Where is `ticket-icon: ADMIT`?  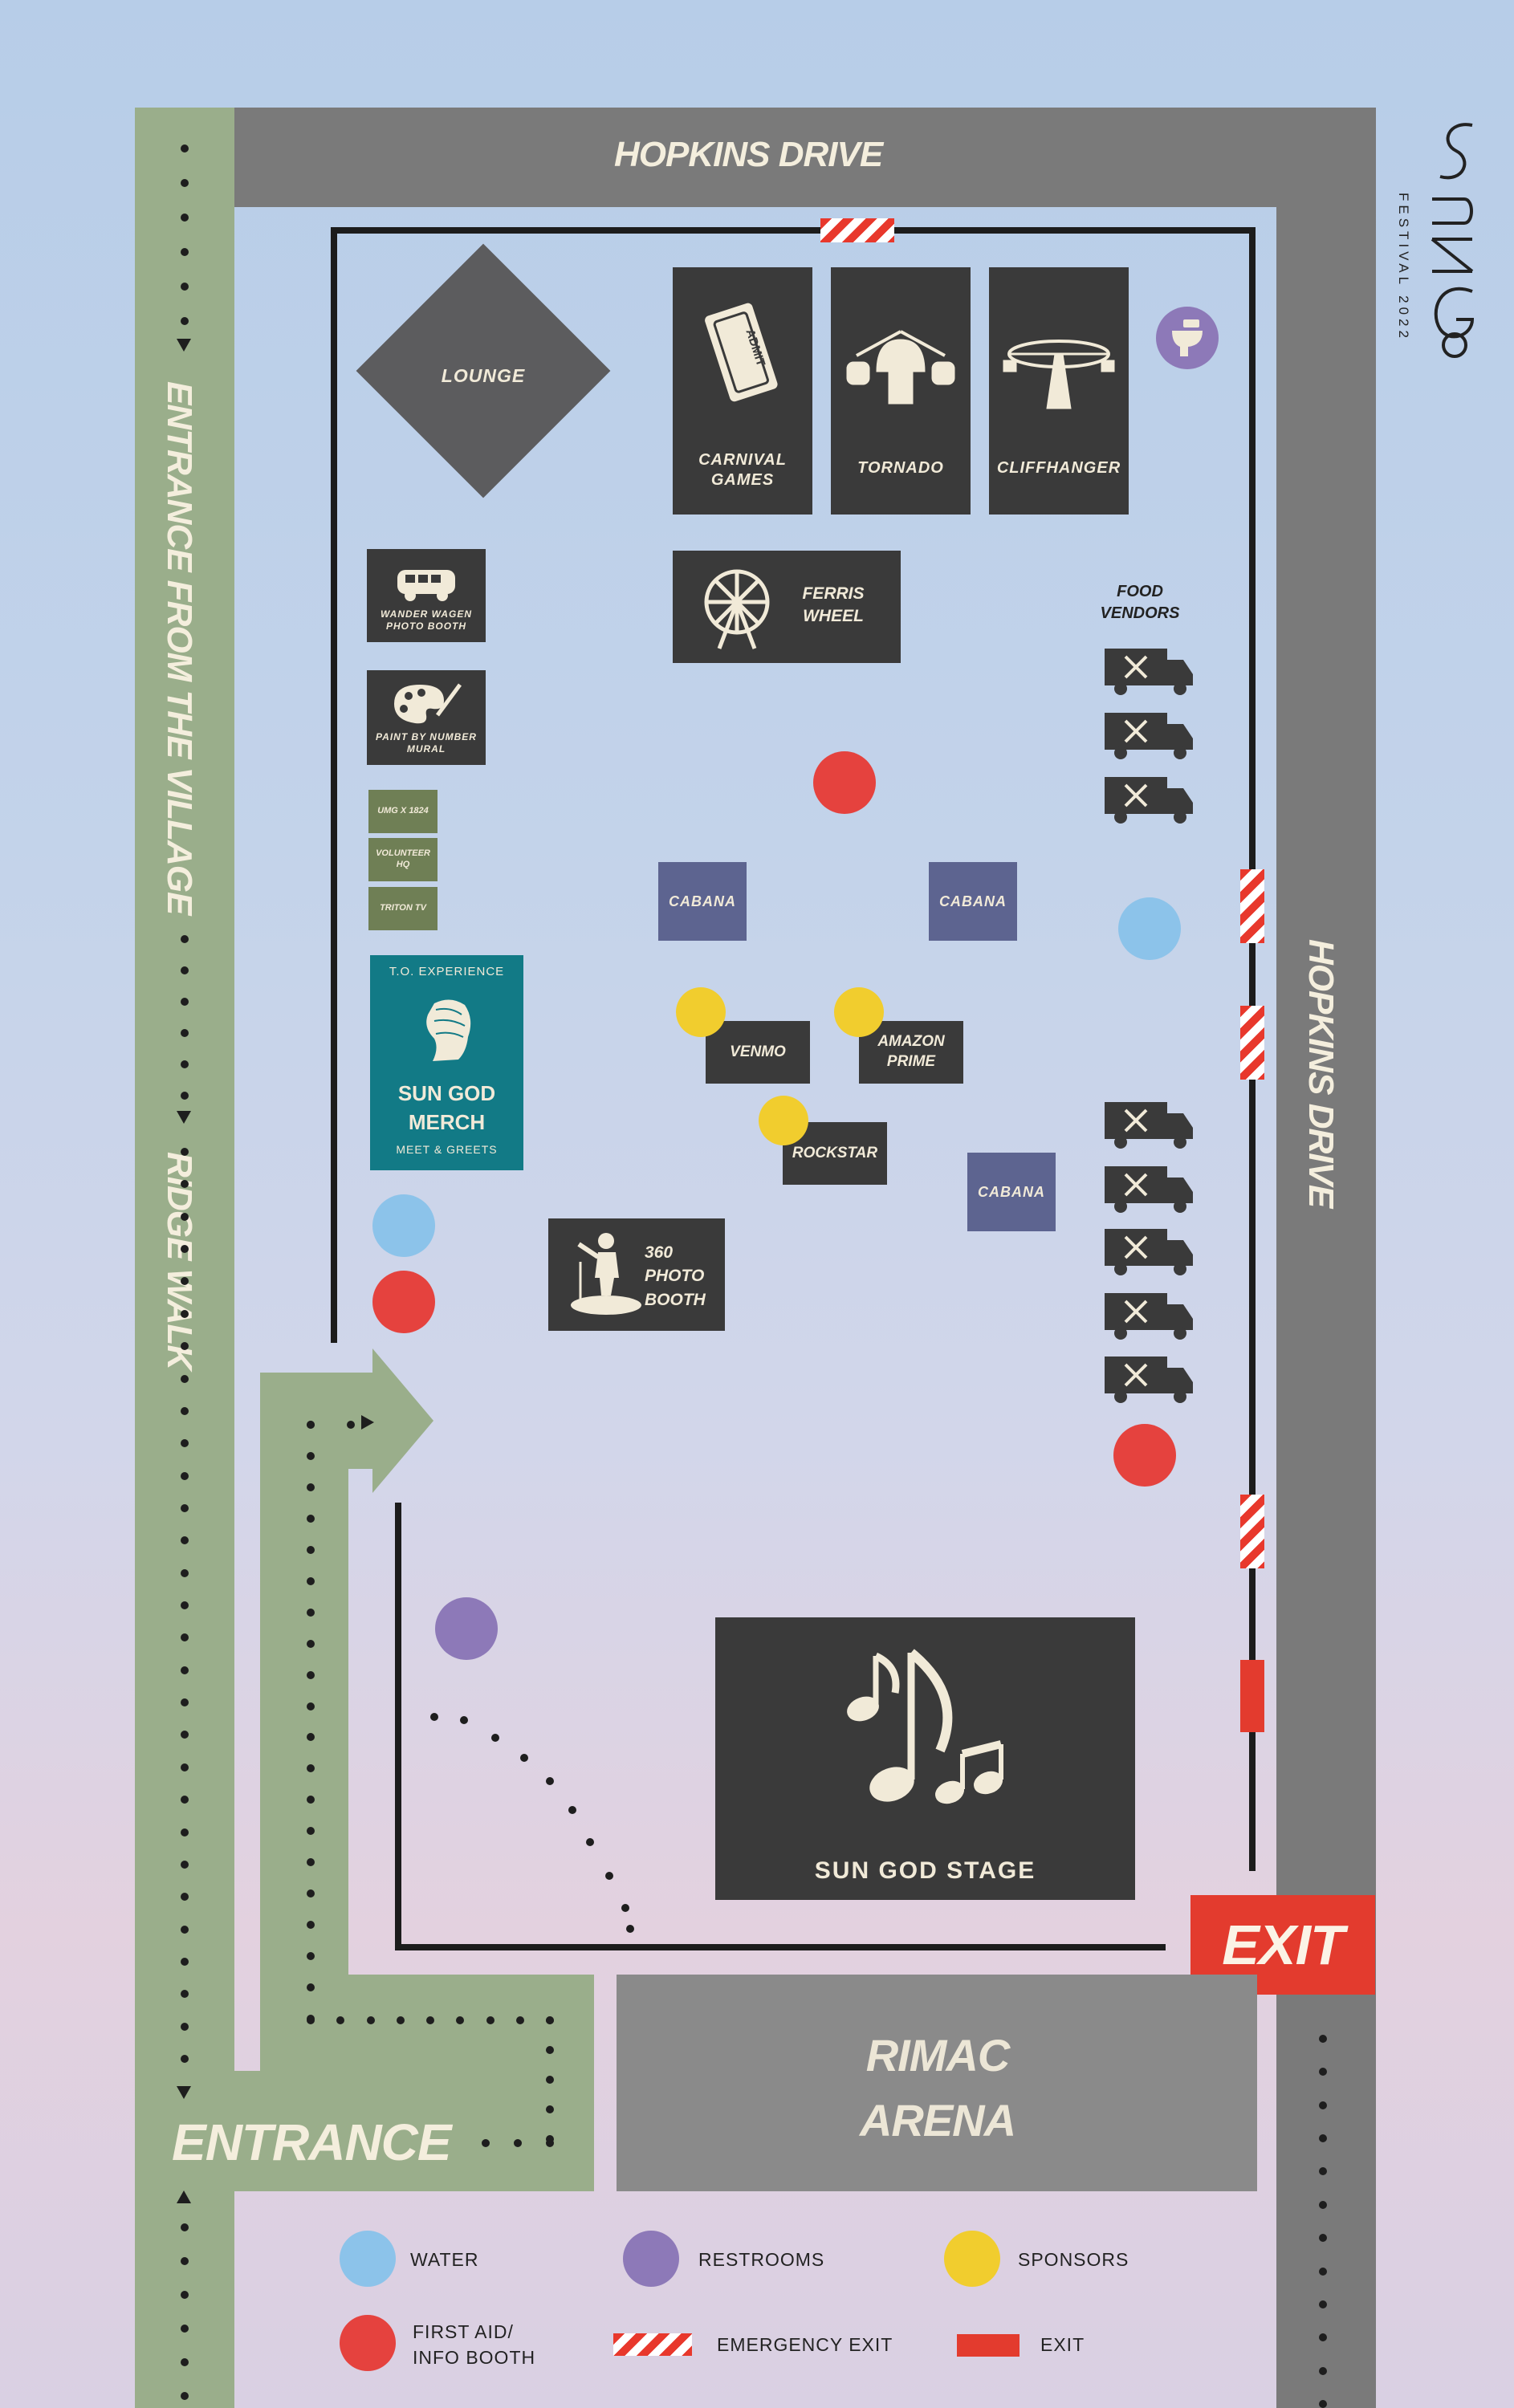 ticket-icon: ADMIT is located at coordinates (741, 352).